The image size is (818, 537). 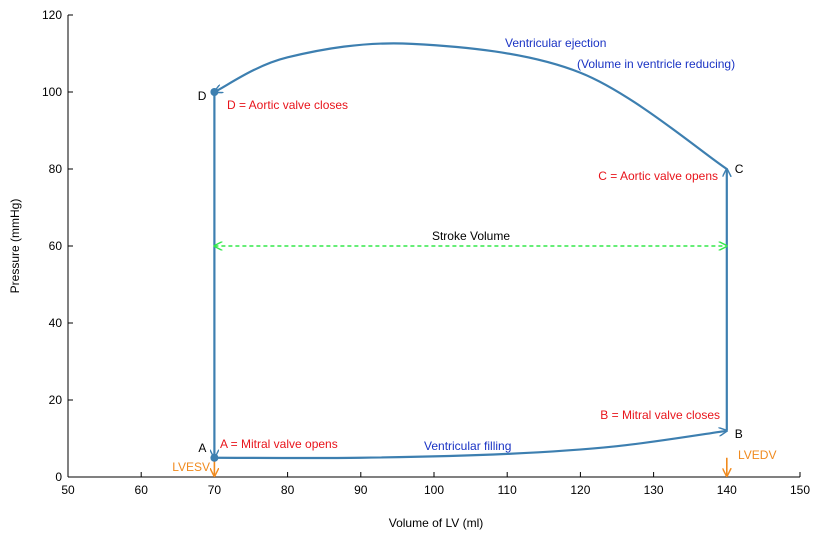 I want to click on annotation-stroke-volume: Stroke Volume, so click(x=471, y=236).